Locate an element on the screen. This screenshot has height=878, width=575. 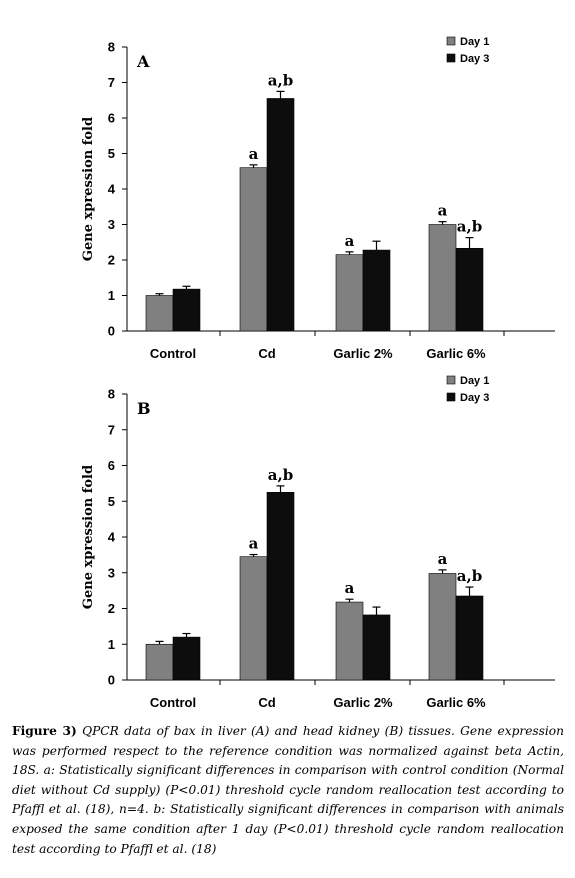
panel-a-legend-label: Day 3 is located at coordinates (474, 59).